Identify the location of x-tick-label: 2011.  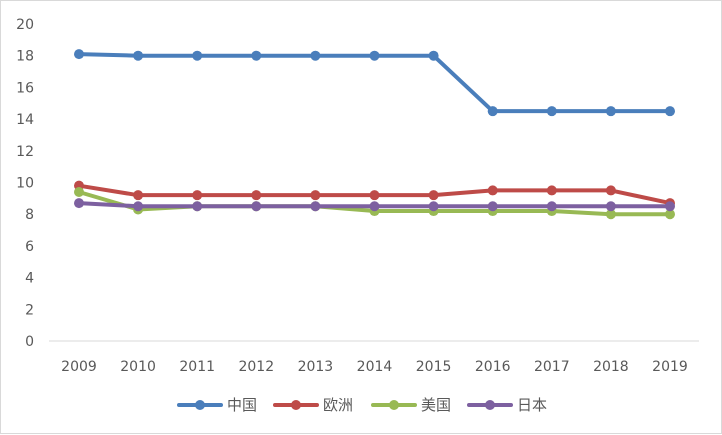
(197, 367).